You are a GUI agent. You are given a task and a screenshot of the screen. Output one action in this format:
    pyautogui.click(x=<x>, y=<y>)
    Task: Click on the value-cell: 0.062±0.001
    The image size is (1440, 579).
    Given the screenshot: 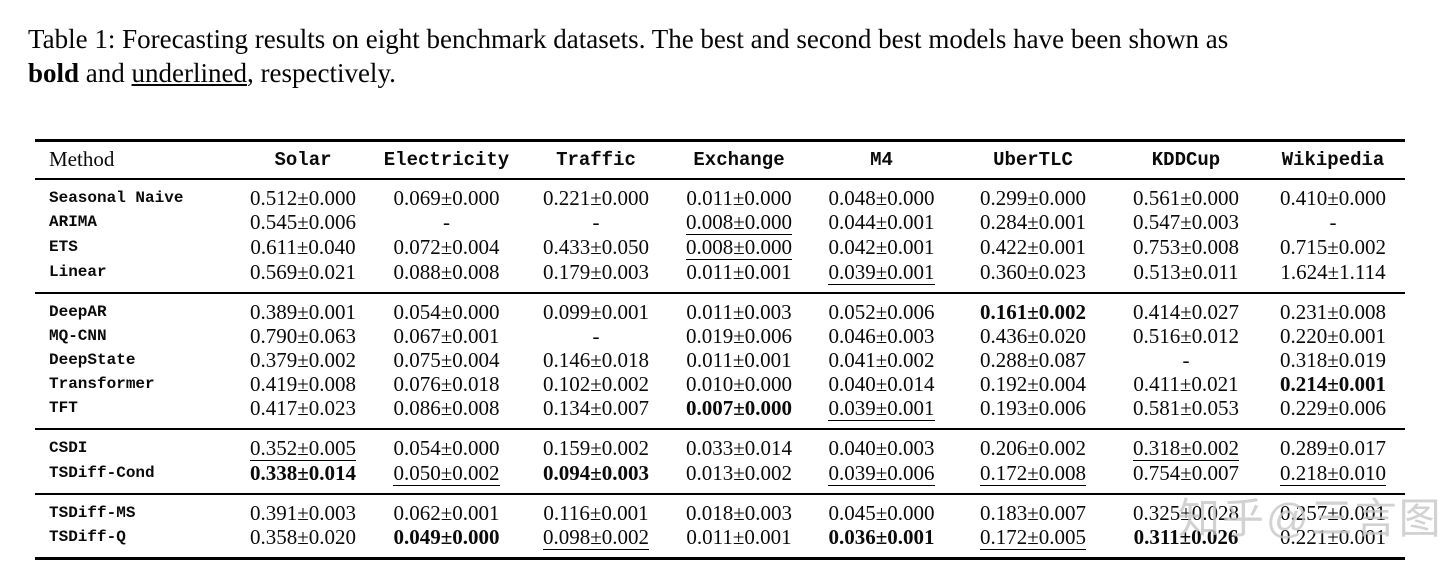 What is the action you would take?
    pyautogui.click(x=446, y=509)
    